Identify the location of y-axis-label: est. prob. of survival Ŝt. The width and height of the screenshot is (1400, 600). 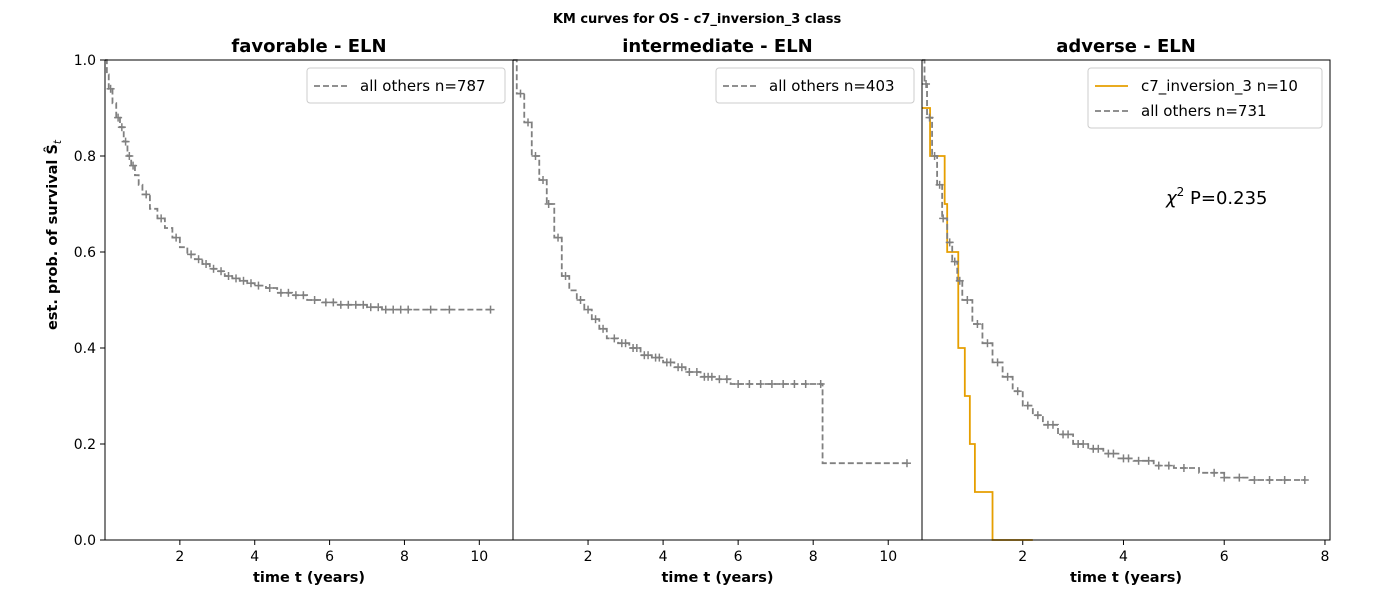
(53, 234).